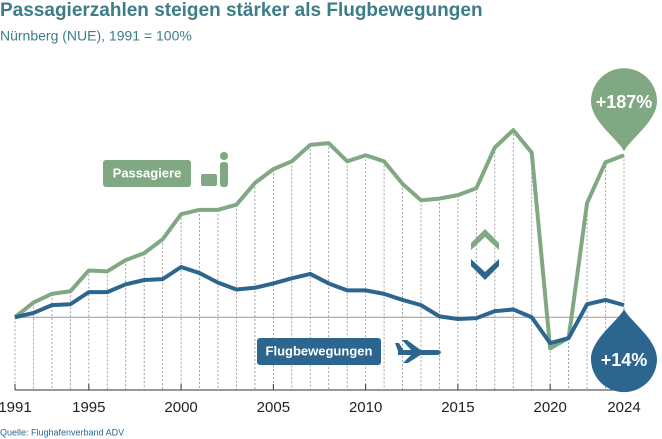 This screenshot has height=439, width=662. I want to click on legend-label: Flugbewegungen, so click(319, 350).